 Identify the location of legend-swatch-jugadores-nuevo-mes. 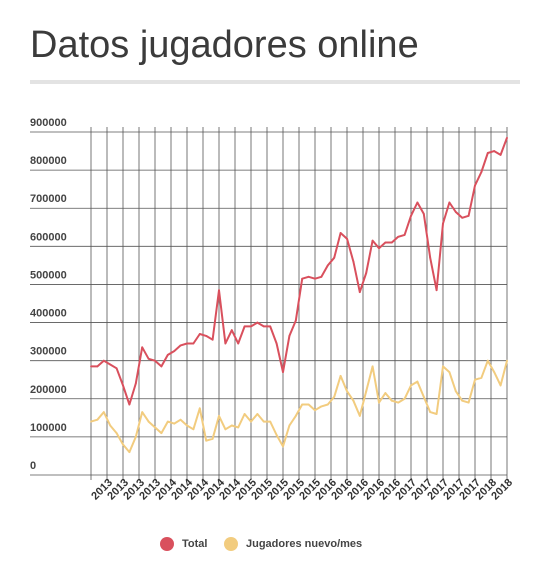
(231, 544).